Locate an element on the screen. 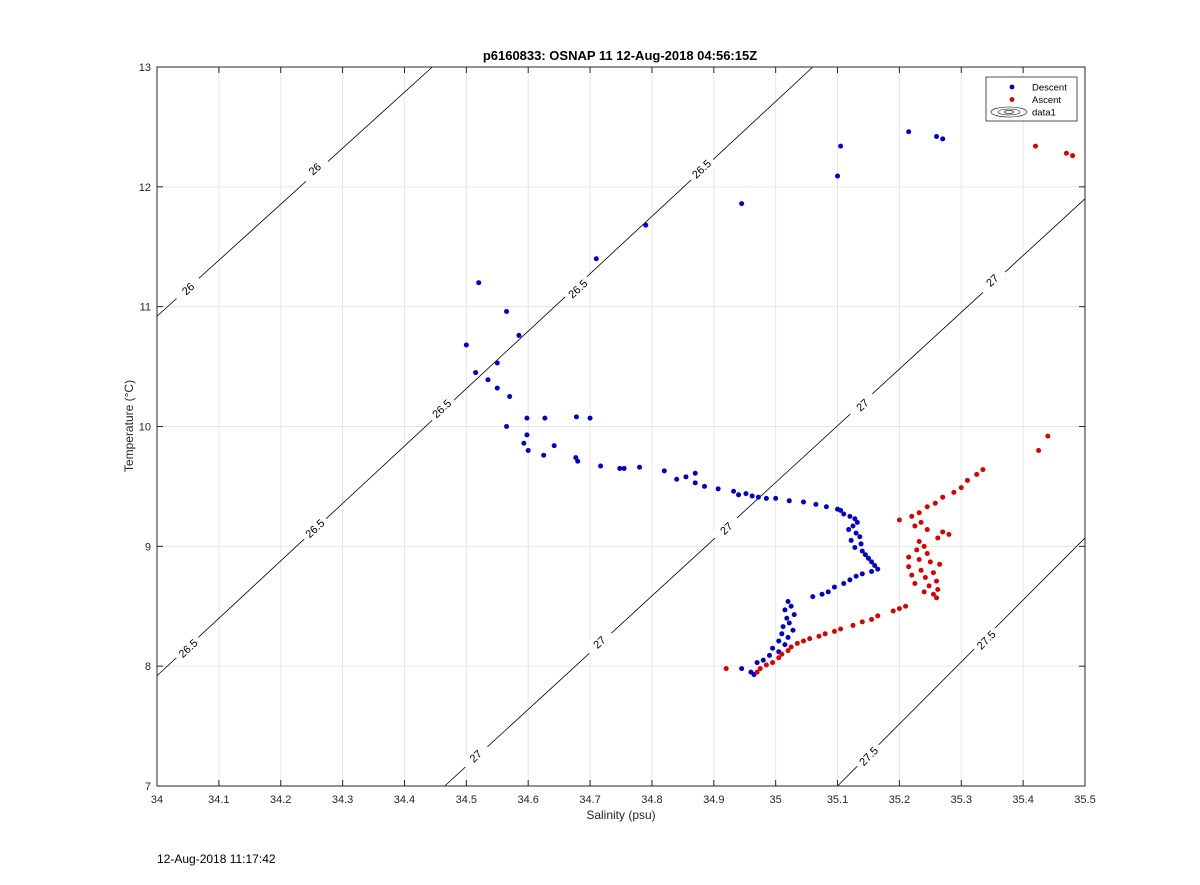 The height and width of the screenshot is (885, 1200). x-tick-label: 34.3 is located at coordinates (342, 800).